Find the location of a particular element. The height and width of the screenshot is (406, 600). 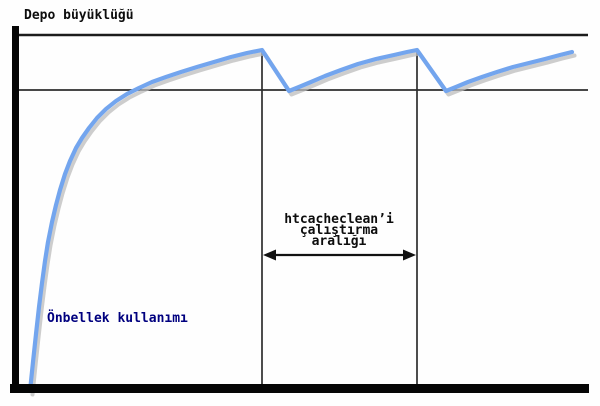

chart-title: Depo büyüklüğü is located at coordinates (79, 15).